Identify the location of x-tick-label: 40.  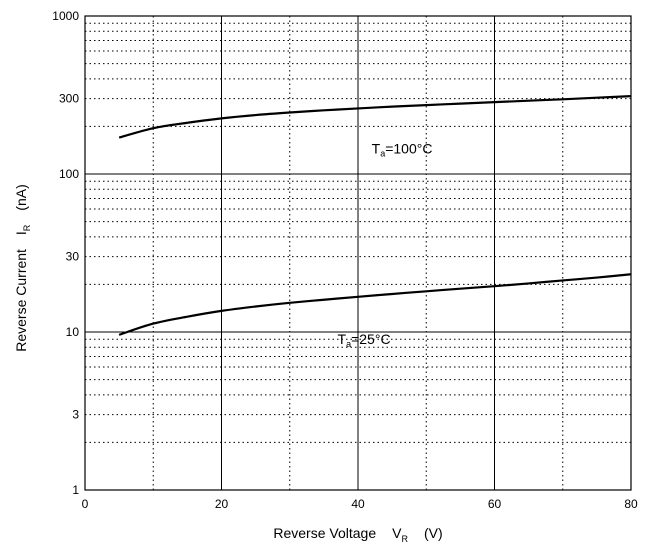
(358, 504).